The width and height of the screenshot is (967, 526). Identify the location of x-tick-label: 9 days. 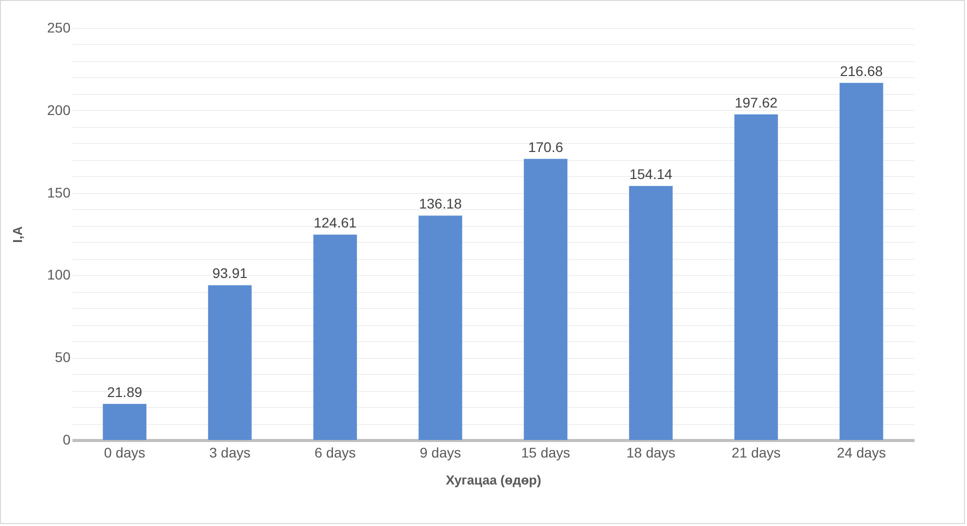
(440, 452).